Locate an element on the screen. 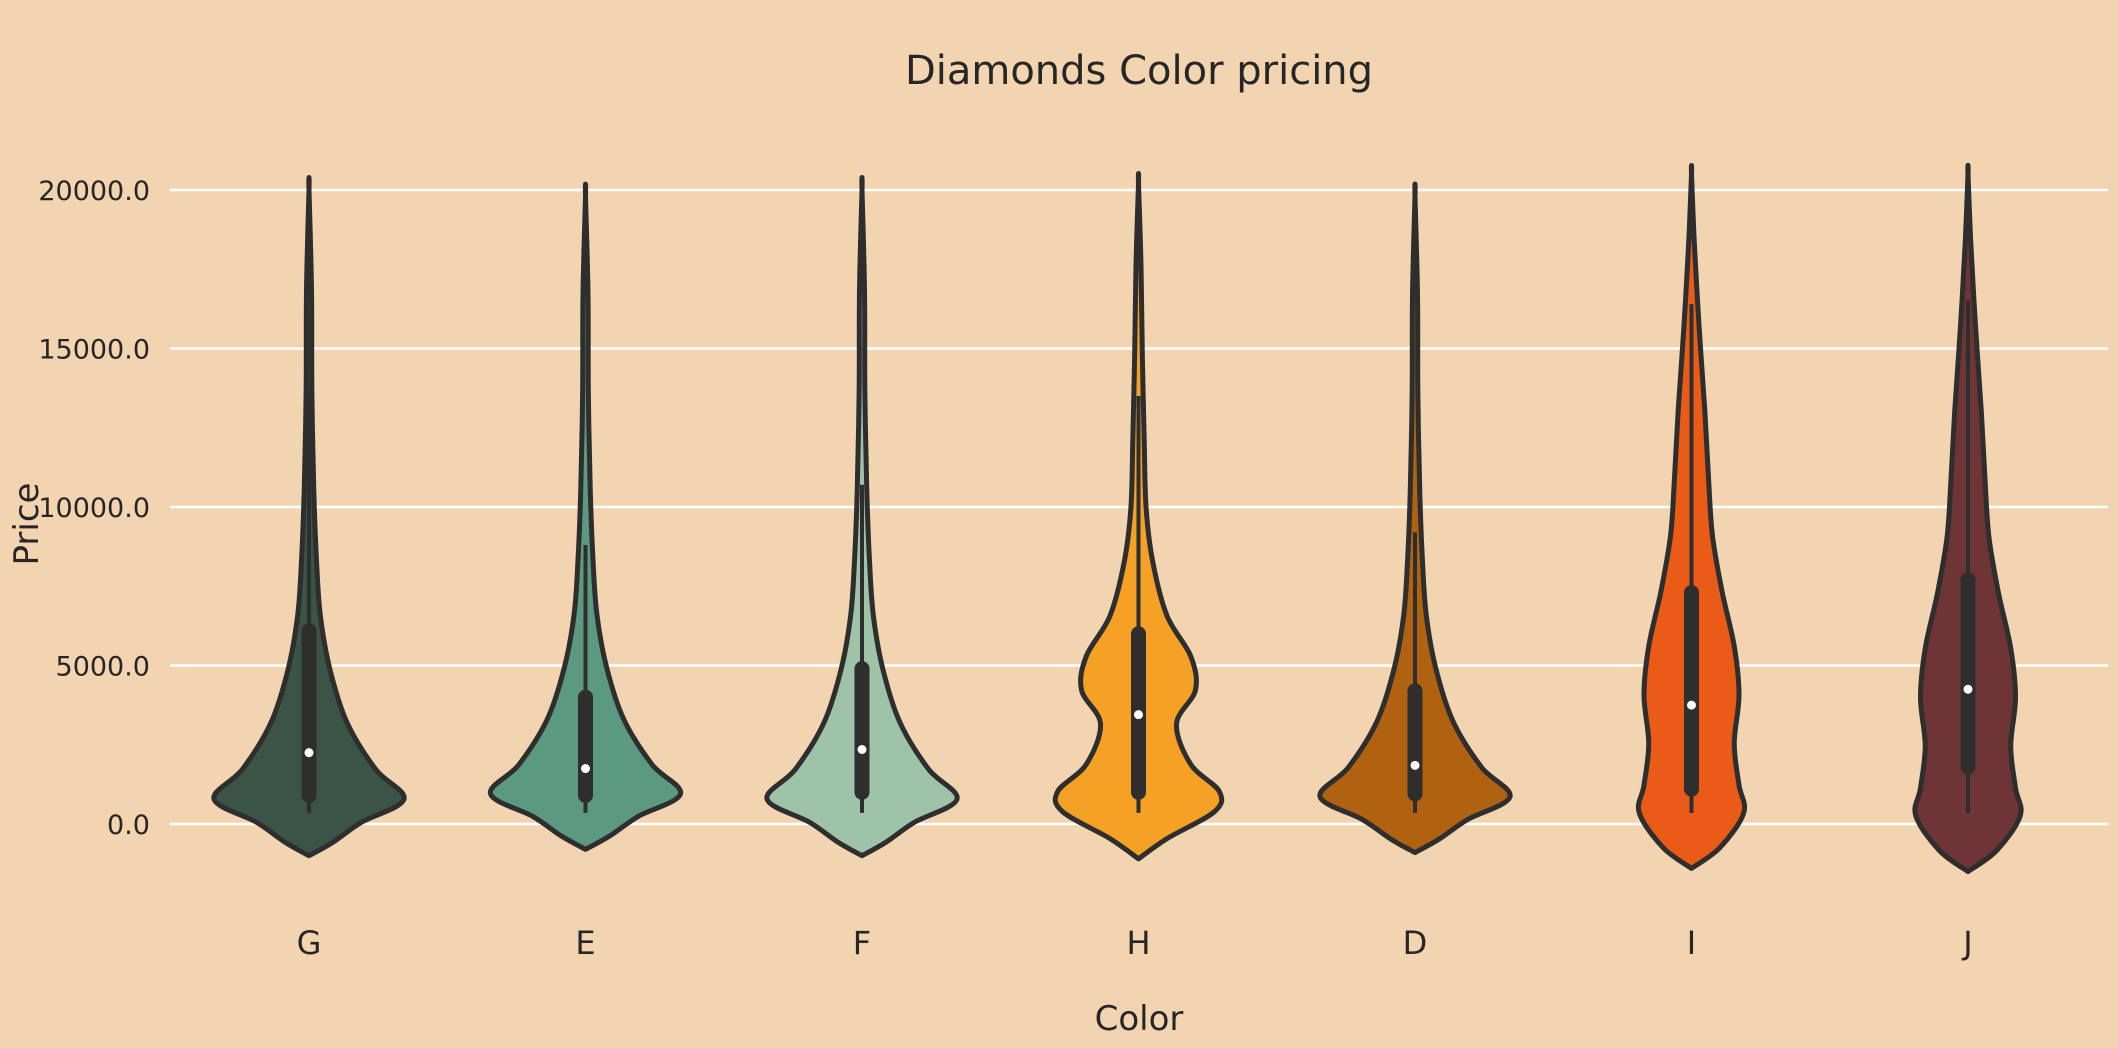 The height and width of the screenshot is (1048, 2118). median-G is located at coordinates (309, 753).